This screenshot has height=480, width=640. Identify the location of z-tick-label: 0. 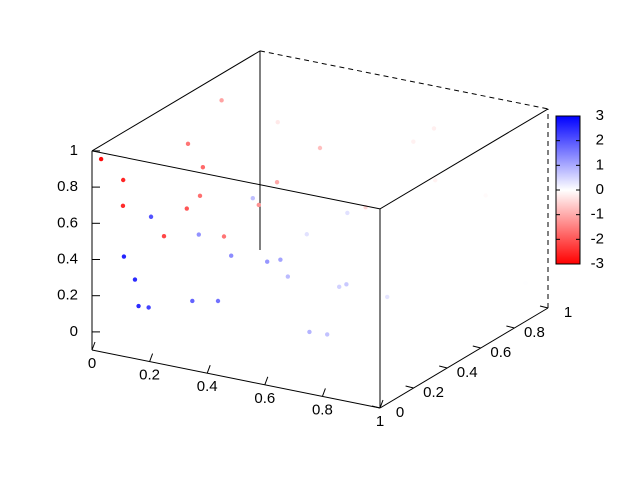
(74, 331).